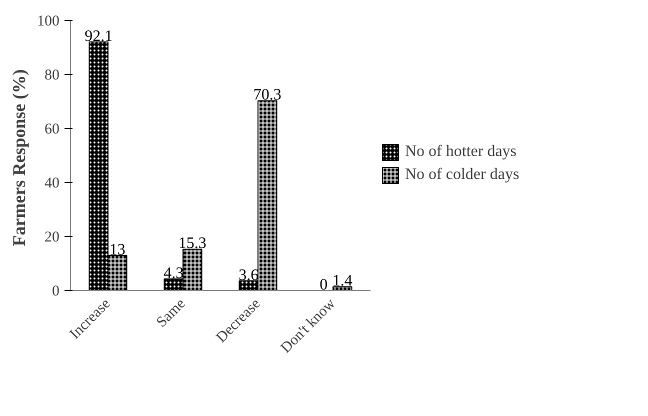 The height and width of the screenshot is (416, 648). I want to click on y-tick-label: 60, so click(52, 130).